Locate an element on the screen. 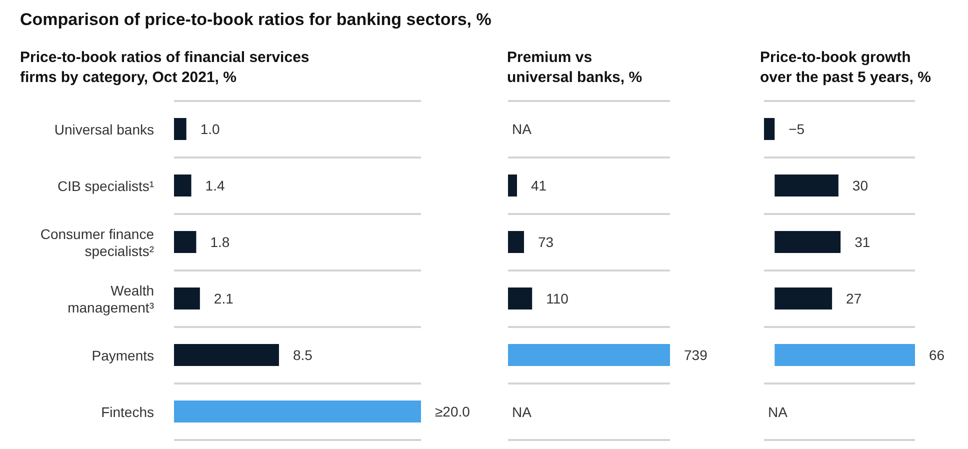  data-label: 41 is located at coordinates (538, 186).